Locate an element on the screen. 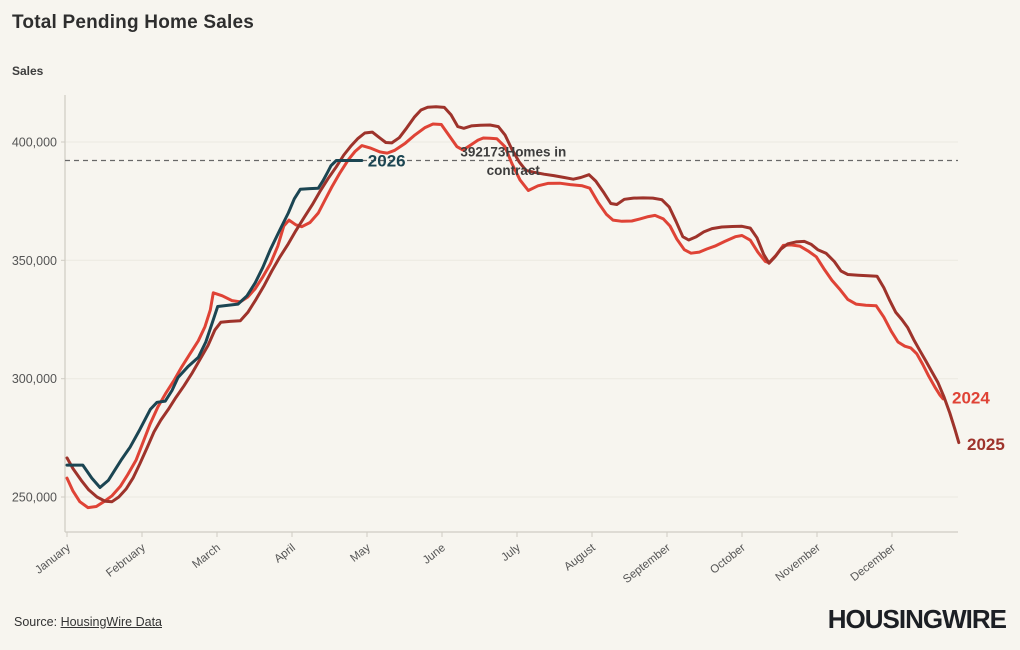 This screenshot has width=1020, height=650. housingwire-logo: HOUSINGWIRE is located at coordinates (917, 619).